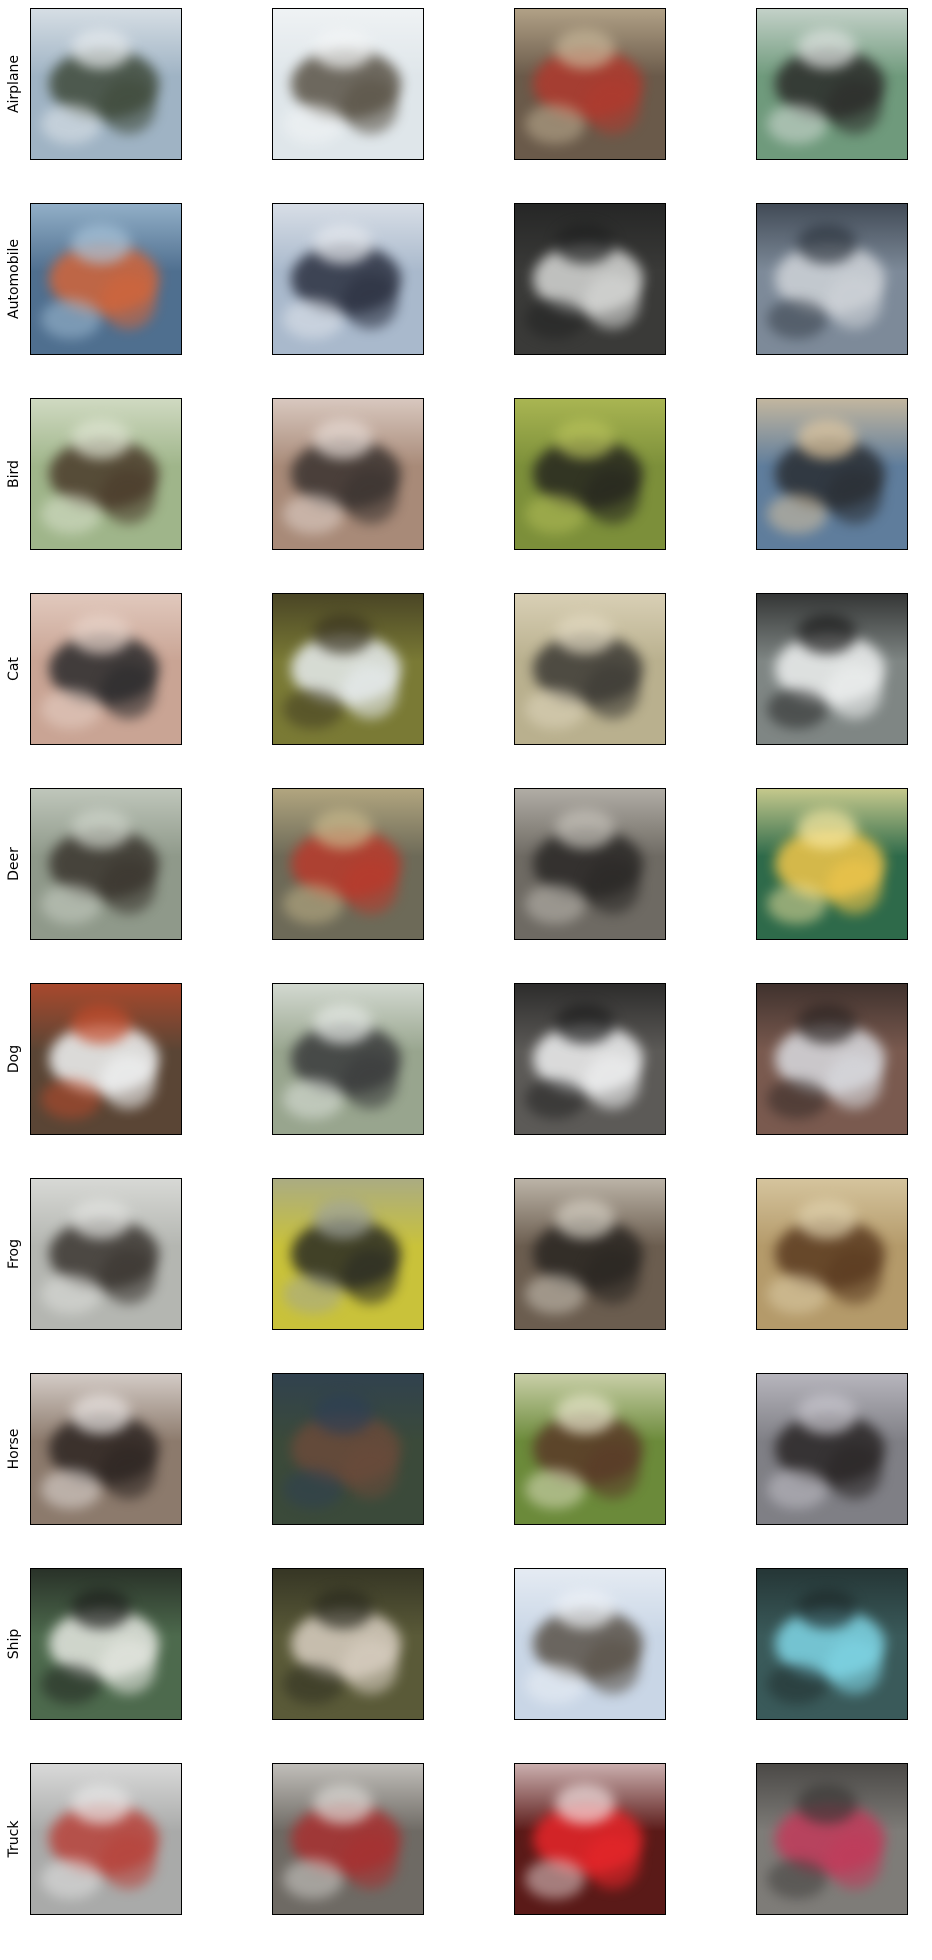  Describe the element at coordinates (14, 279) in the screenshot. I see `row-label: Automobile` at that location.